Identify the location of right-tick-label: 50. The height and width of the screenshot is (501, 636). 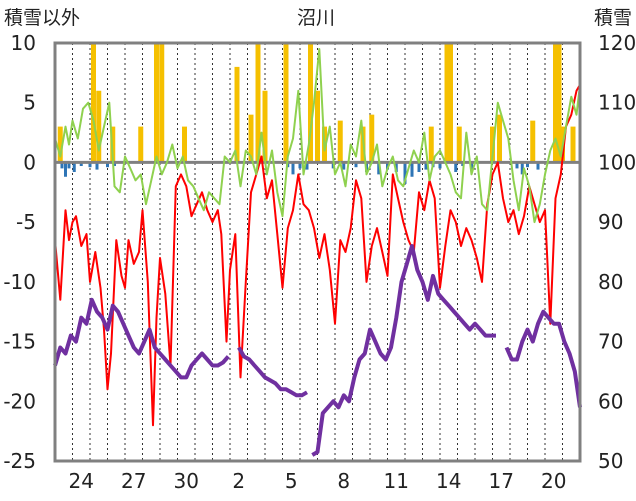
(610, 461).